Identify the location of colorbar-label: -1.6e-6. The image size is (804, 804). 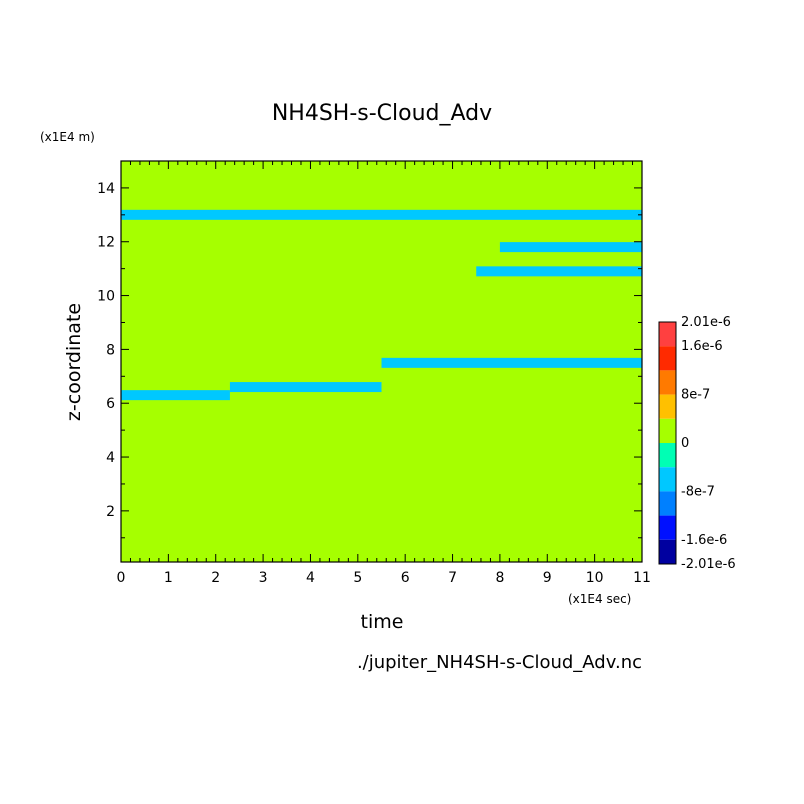
(704, 540).